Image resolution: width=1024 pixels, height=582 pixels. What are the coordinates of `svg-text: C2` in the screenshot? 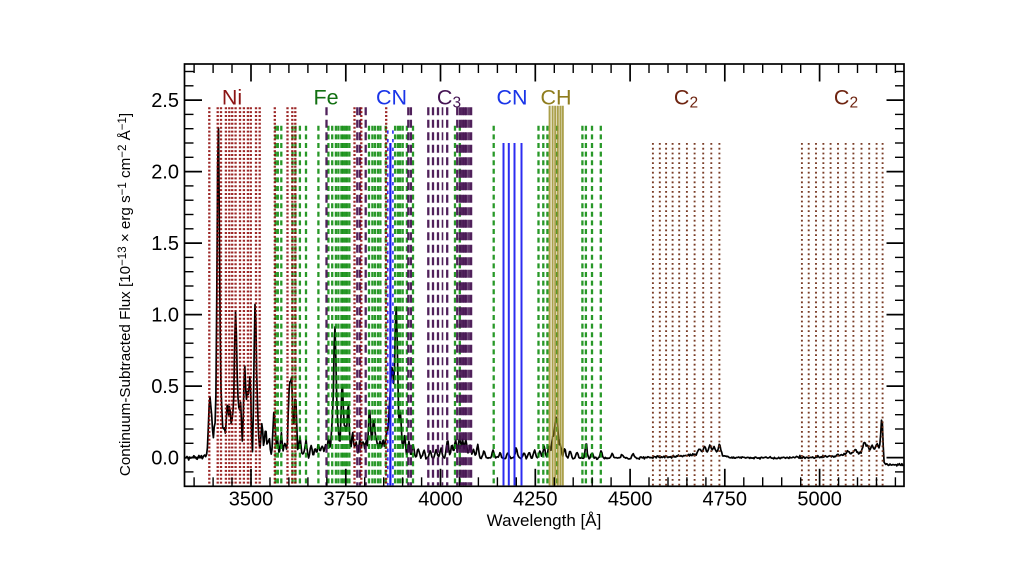 It's located at (846, 99).